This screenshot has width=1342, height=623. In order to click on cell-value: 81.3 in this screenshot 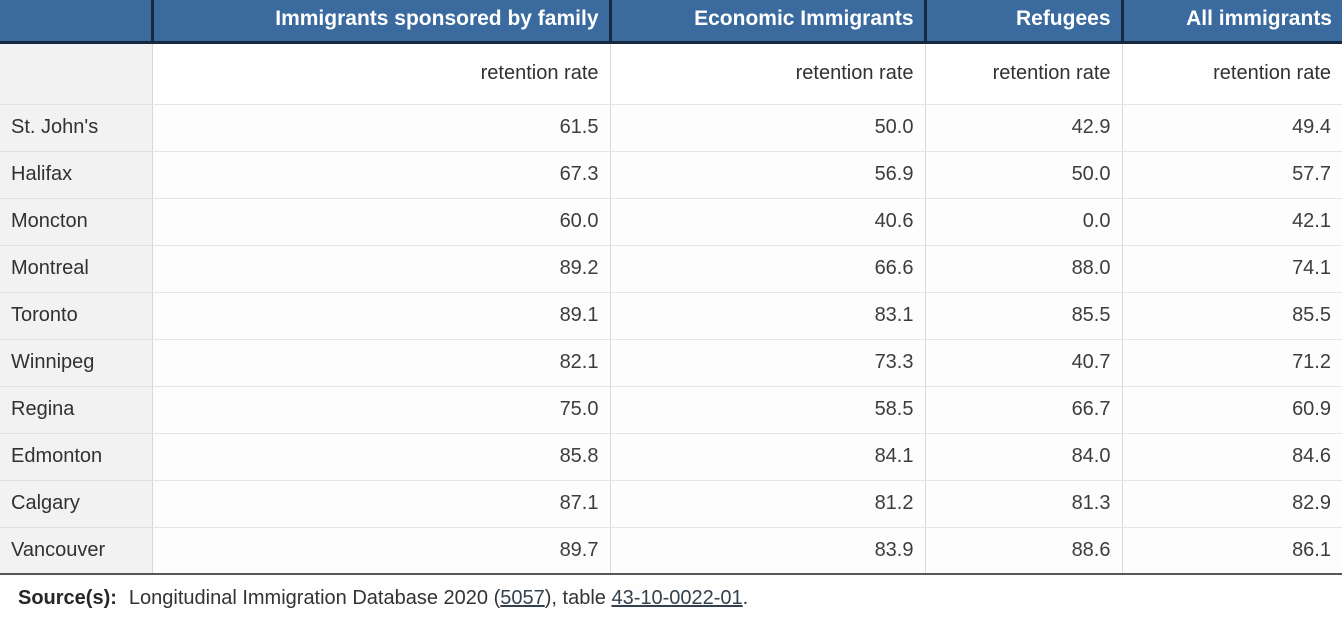, I will do `click(1023, 504)`.